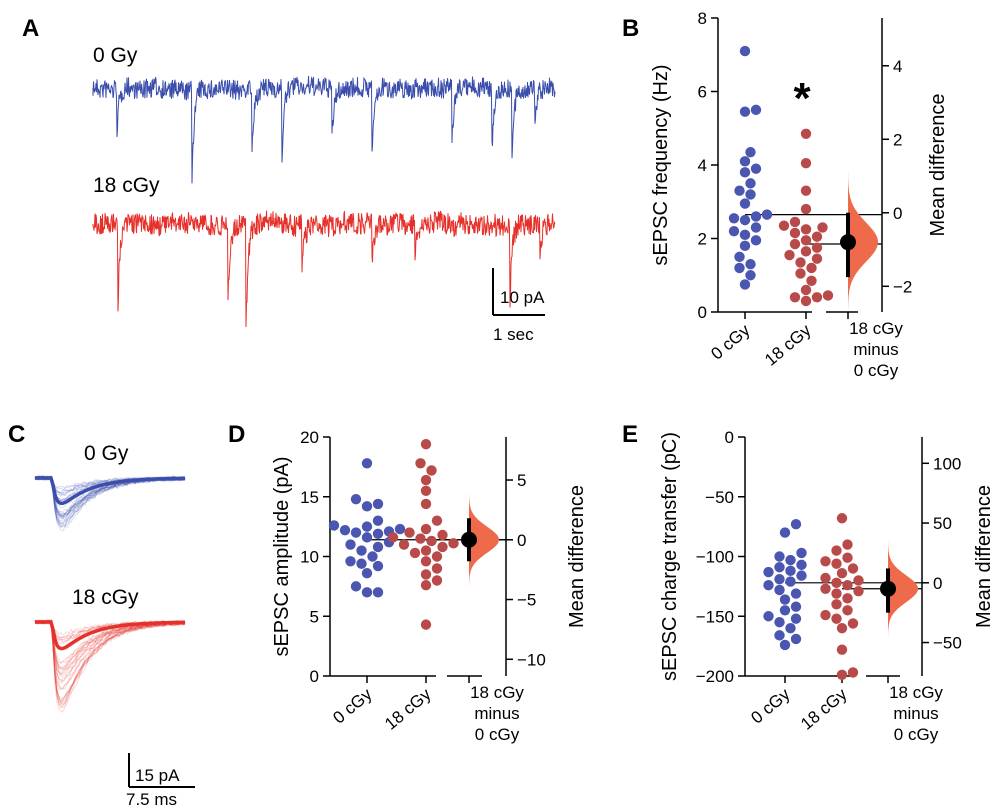 The image size is (1002, 810). Describe the element at coordinates (897, 213) in the screenshot. I see `right-axis-tick-label: 0` at that location.